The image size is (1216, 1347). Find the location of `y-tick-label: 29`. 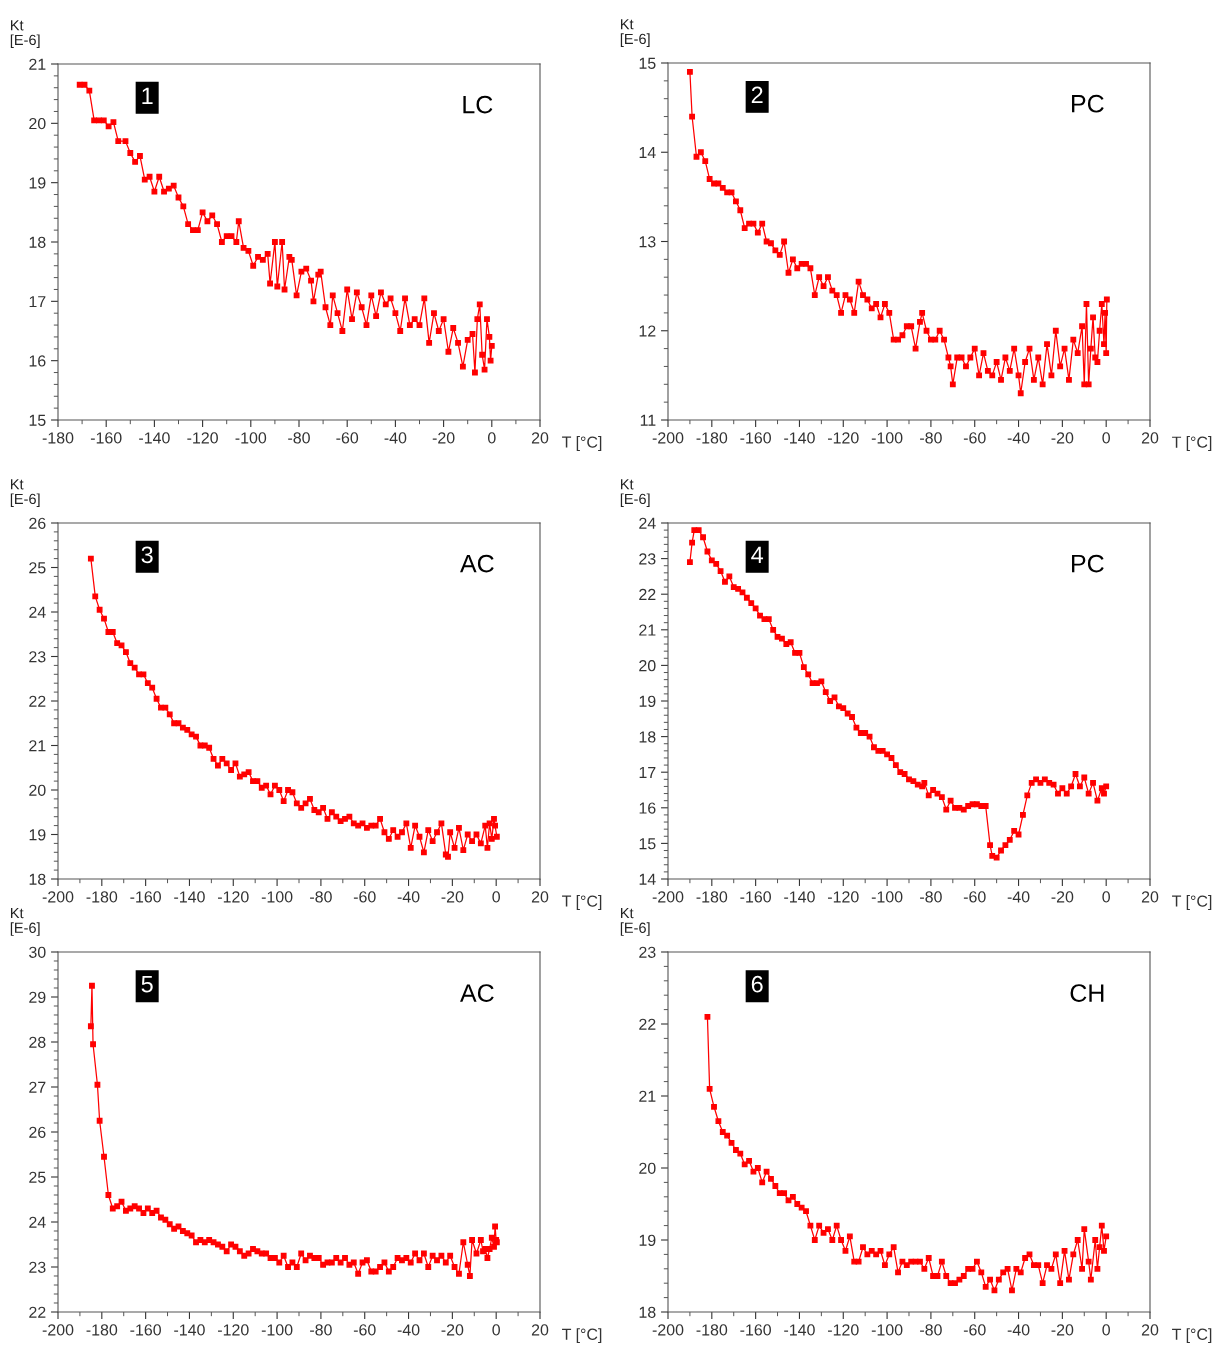

y-tick-label: 29 is located at coordinates (37, 997).